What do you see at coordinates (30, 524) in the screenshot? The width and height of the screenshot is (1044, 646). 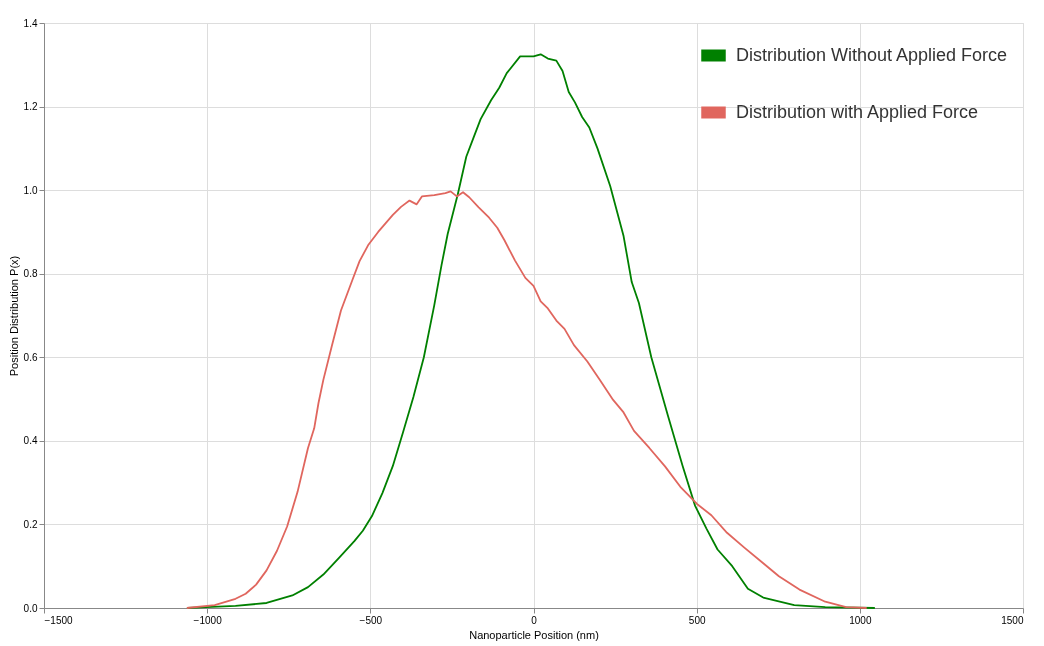 I see `y-tick-label: 0.2` at bounding box center [30, 524].